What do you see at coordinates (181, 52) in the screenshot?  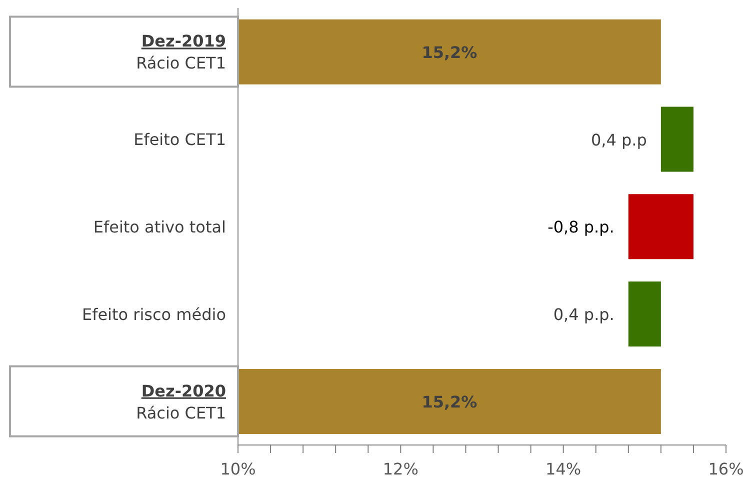 I see `y-tick-label: Dez-2019 Rácio CET1` at bounding box center [181, 52].